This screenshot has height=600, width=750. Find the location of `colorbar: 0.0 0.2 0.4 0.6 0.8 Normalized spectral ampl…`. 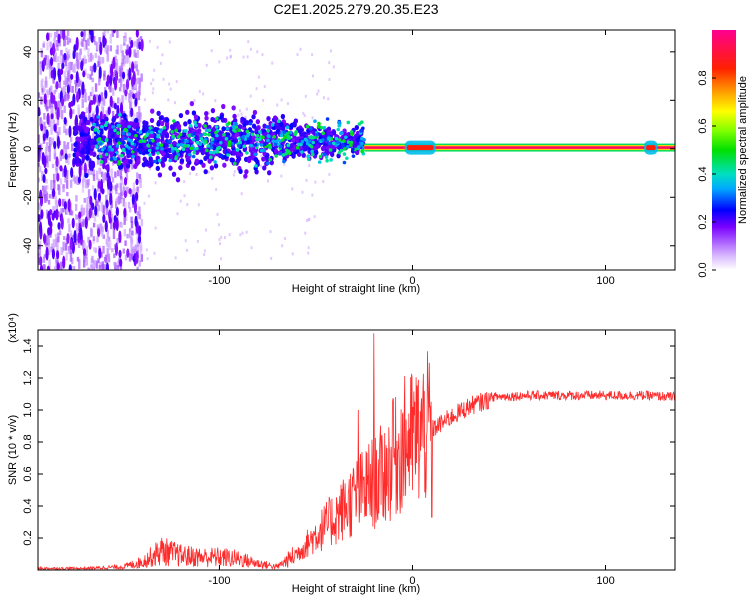

colorbar: 0.0 0.2 0.4 0.6 0.8 Normalized spectral ampl… is located at coordinates (723, 154).